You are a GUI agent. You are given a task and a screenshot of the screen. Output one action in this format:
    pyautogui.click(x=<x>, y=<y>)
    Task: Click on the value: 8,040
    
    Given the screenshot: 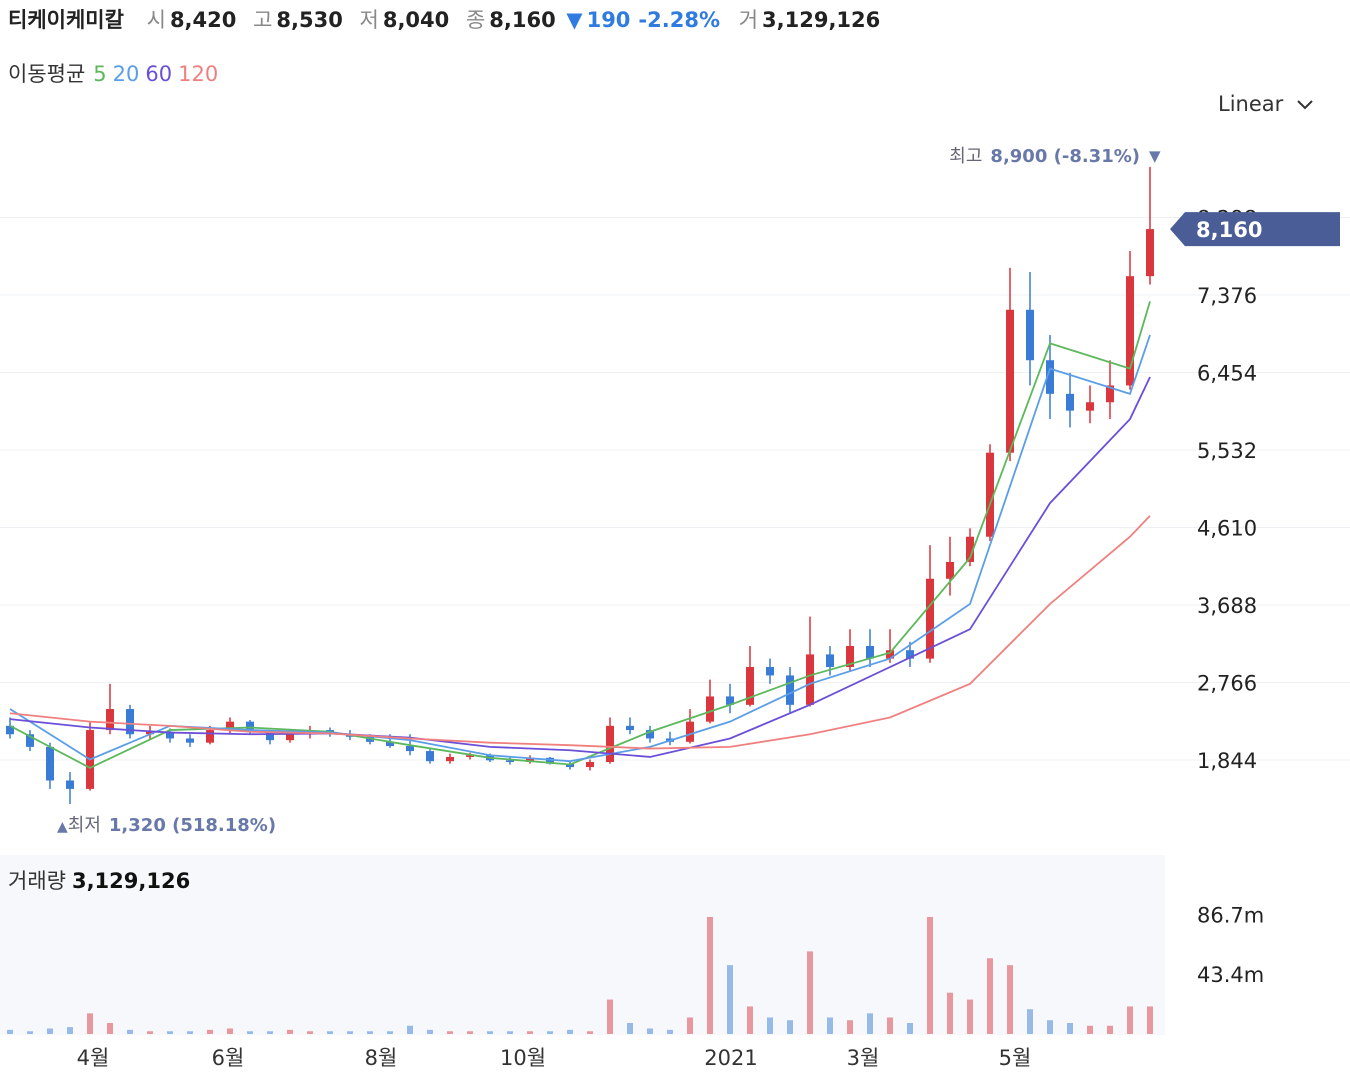 What is the action you would take?
    pyautogui.click(x=416, y=20)
    